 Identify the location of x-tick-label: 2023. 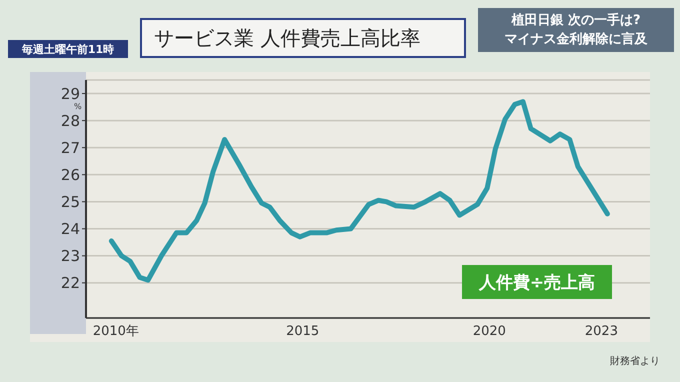
(601, 332).